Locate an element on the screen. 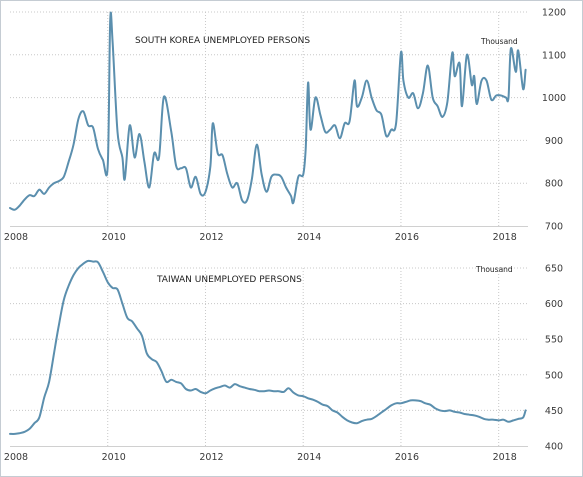  y-tick-label: 700 is located at coordinates (554, 227).